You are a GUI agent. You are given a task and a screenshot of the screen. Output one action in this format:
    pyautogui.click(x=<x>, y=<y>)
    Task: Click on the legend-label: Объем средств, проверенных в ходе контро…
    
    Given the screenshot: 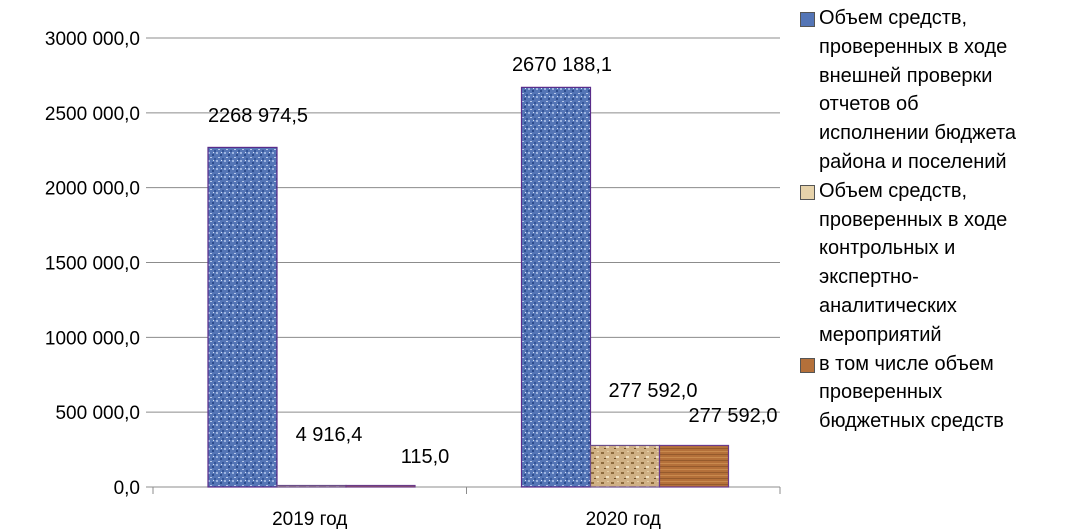 What is the action you would take?
    pyautogui.click(x=913, y=262)
    